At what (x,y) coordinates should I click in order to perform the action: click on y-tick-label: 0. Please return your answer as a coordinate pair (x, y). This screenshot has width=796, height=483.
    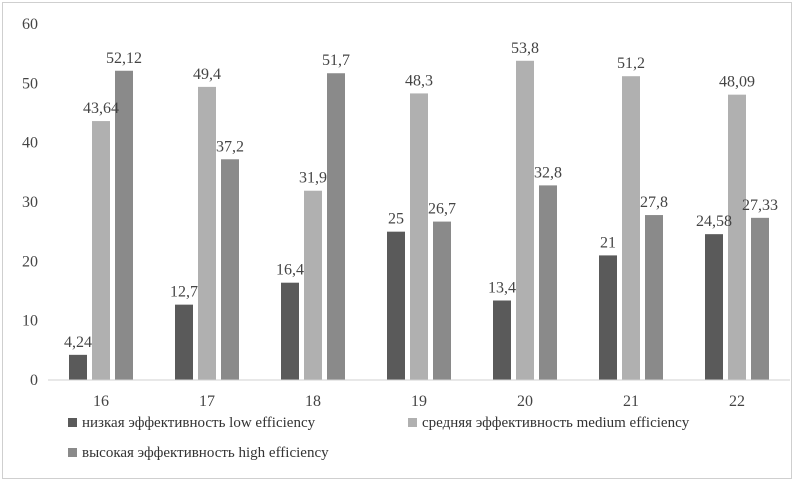
    Looking at the image, I should click on (34, 380).